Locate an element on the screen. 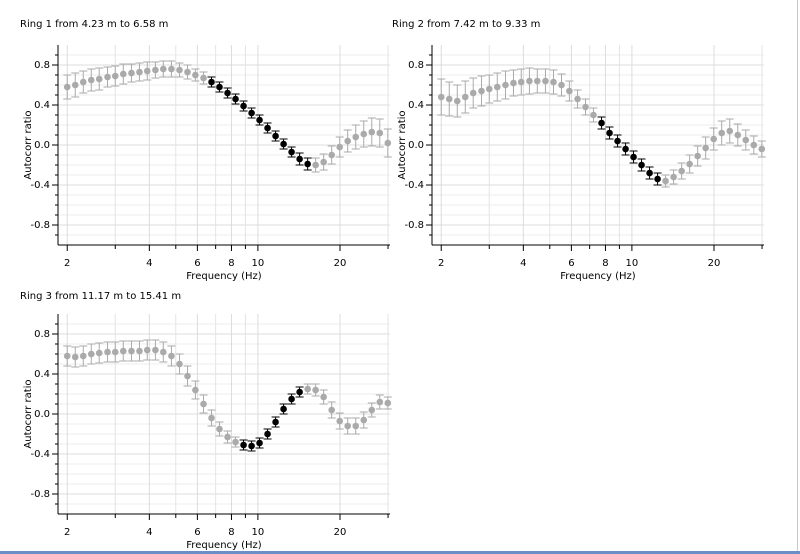 Image resolution: width=800 pixels, height=554 pixels. x-tick-label: 10 is located at coordinates (632, 263).